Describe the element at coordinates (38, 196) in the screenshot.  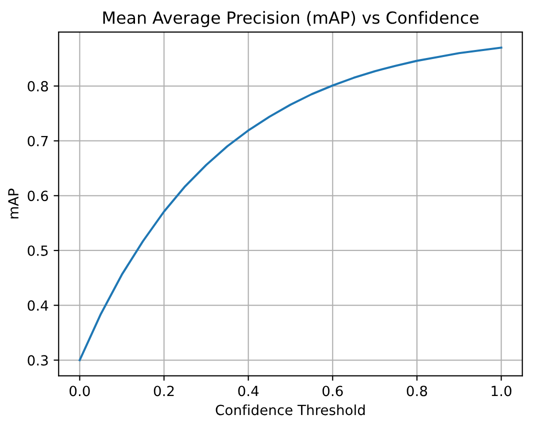
I see `y-tick-label: 0.6` at that location.